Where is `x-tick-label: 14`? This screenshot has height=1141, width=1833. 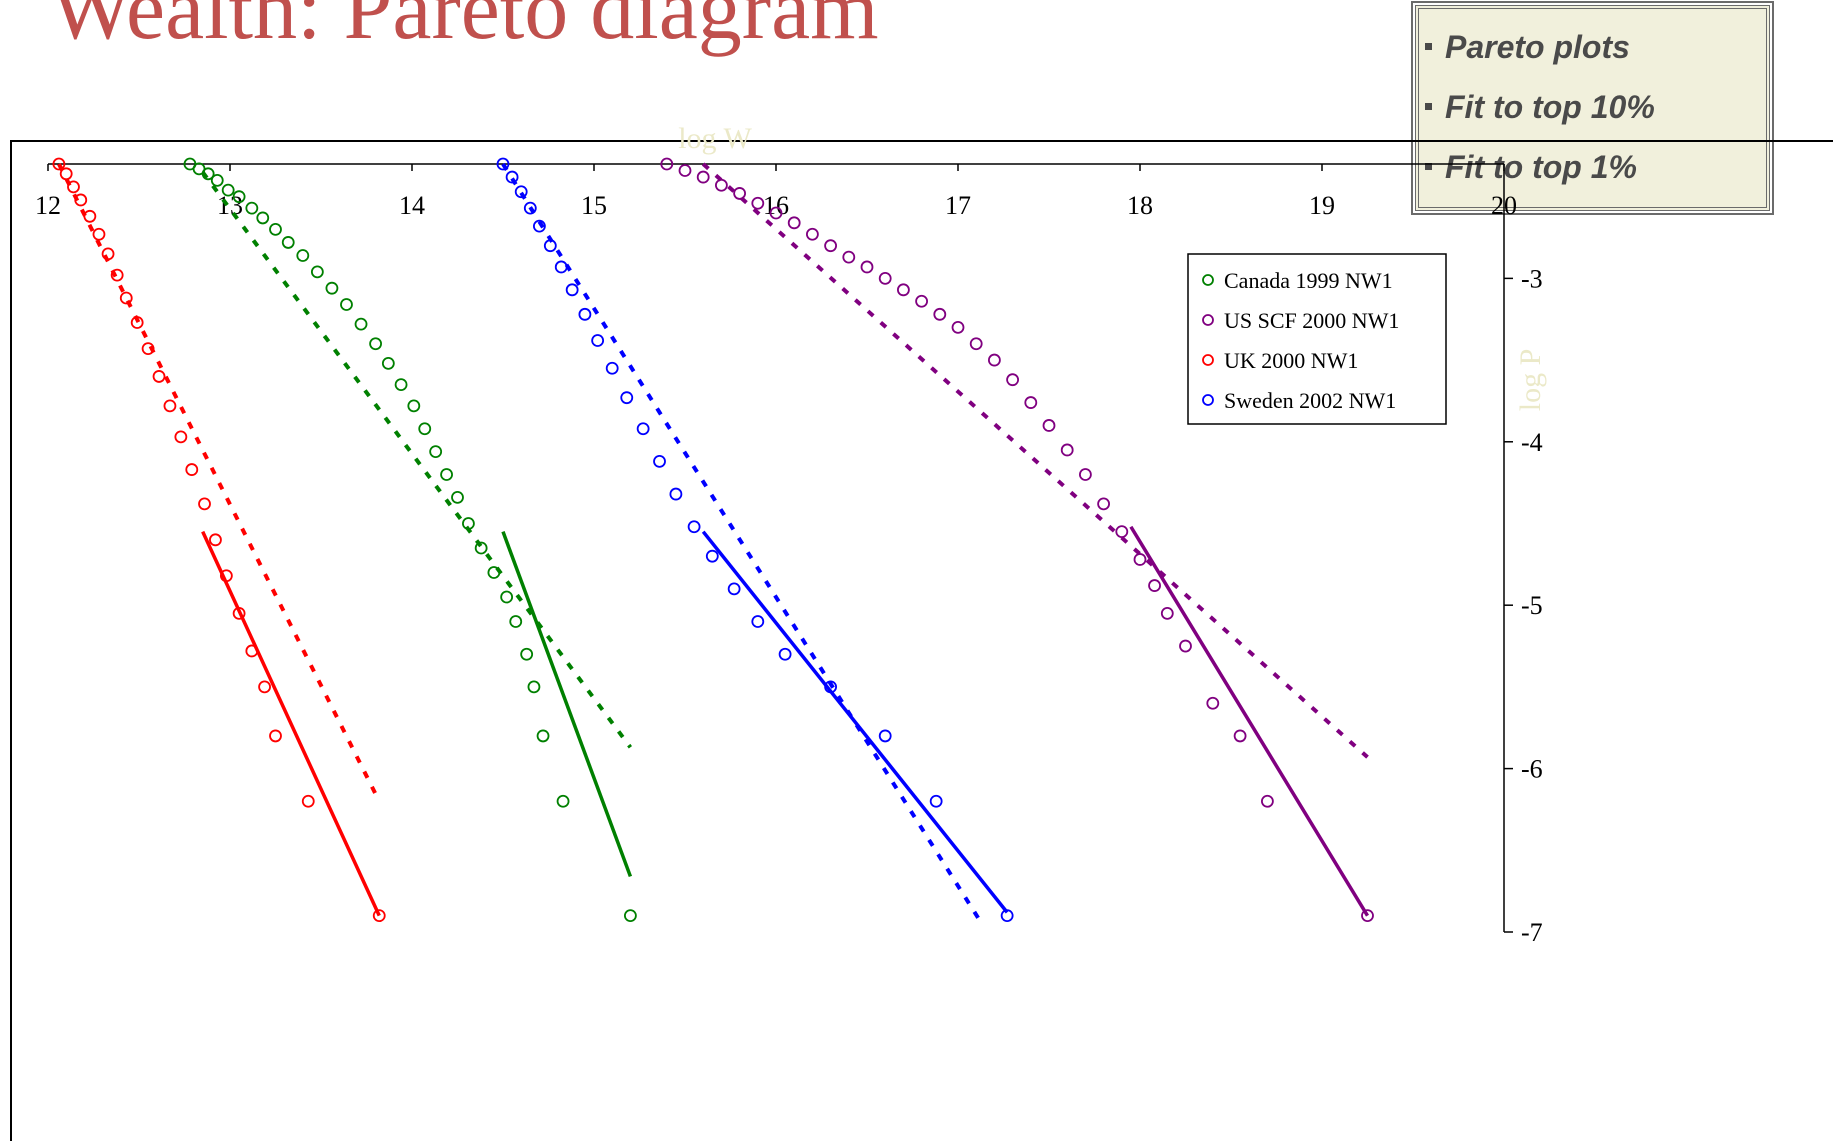
x-tick-label: 14 is located at coordinates (412, 205).